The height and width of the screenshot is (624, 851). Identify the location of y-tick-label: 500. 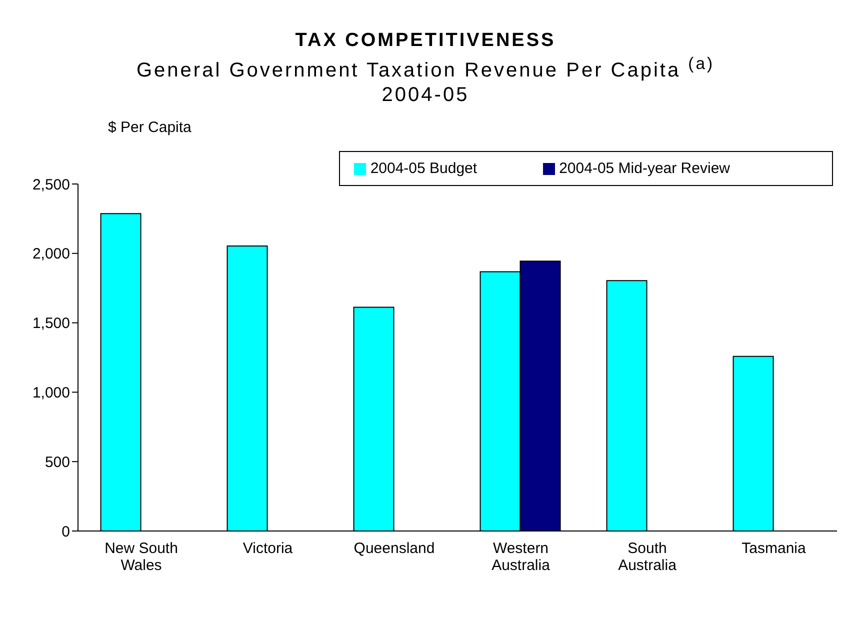
(57, 462).